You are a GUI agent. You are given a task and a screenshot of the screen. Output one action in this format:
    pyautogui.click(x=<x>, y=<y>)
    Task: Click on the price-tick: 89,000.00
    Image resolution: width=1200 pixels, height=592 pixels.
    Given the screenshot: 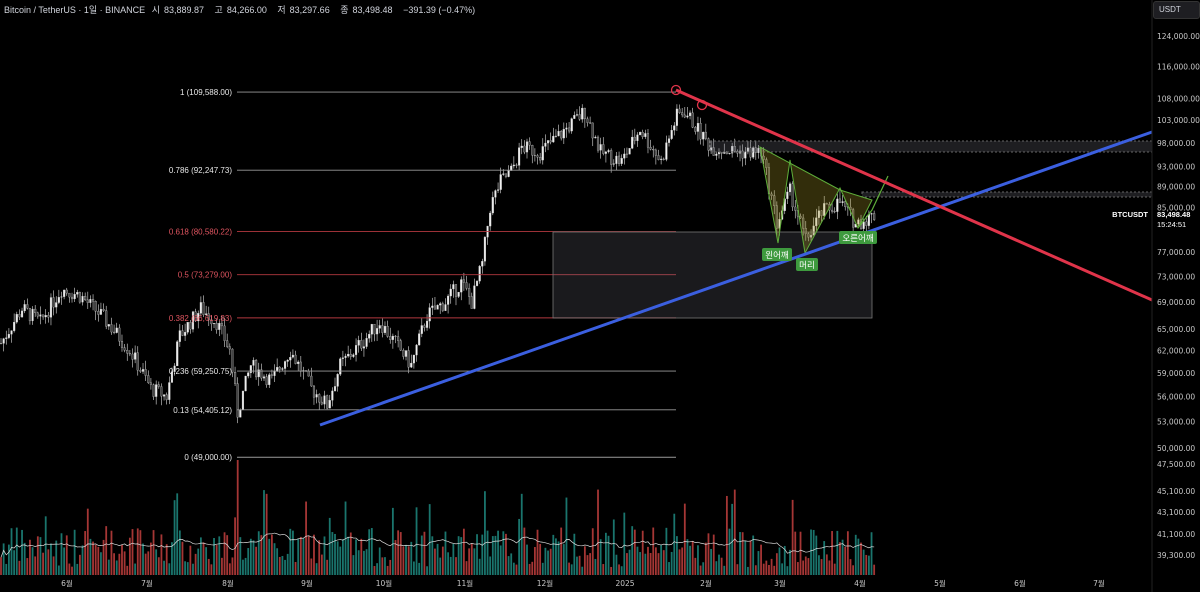 What is the action you would take?
    pyautogui.click(x=1176, y=186)
    